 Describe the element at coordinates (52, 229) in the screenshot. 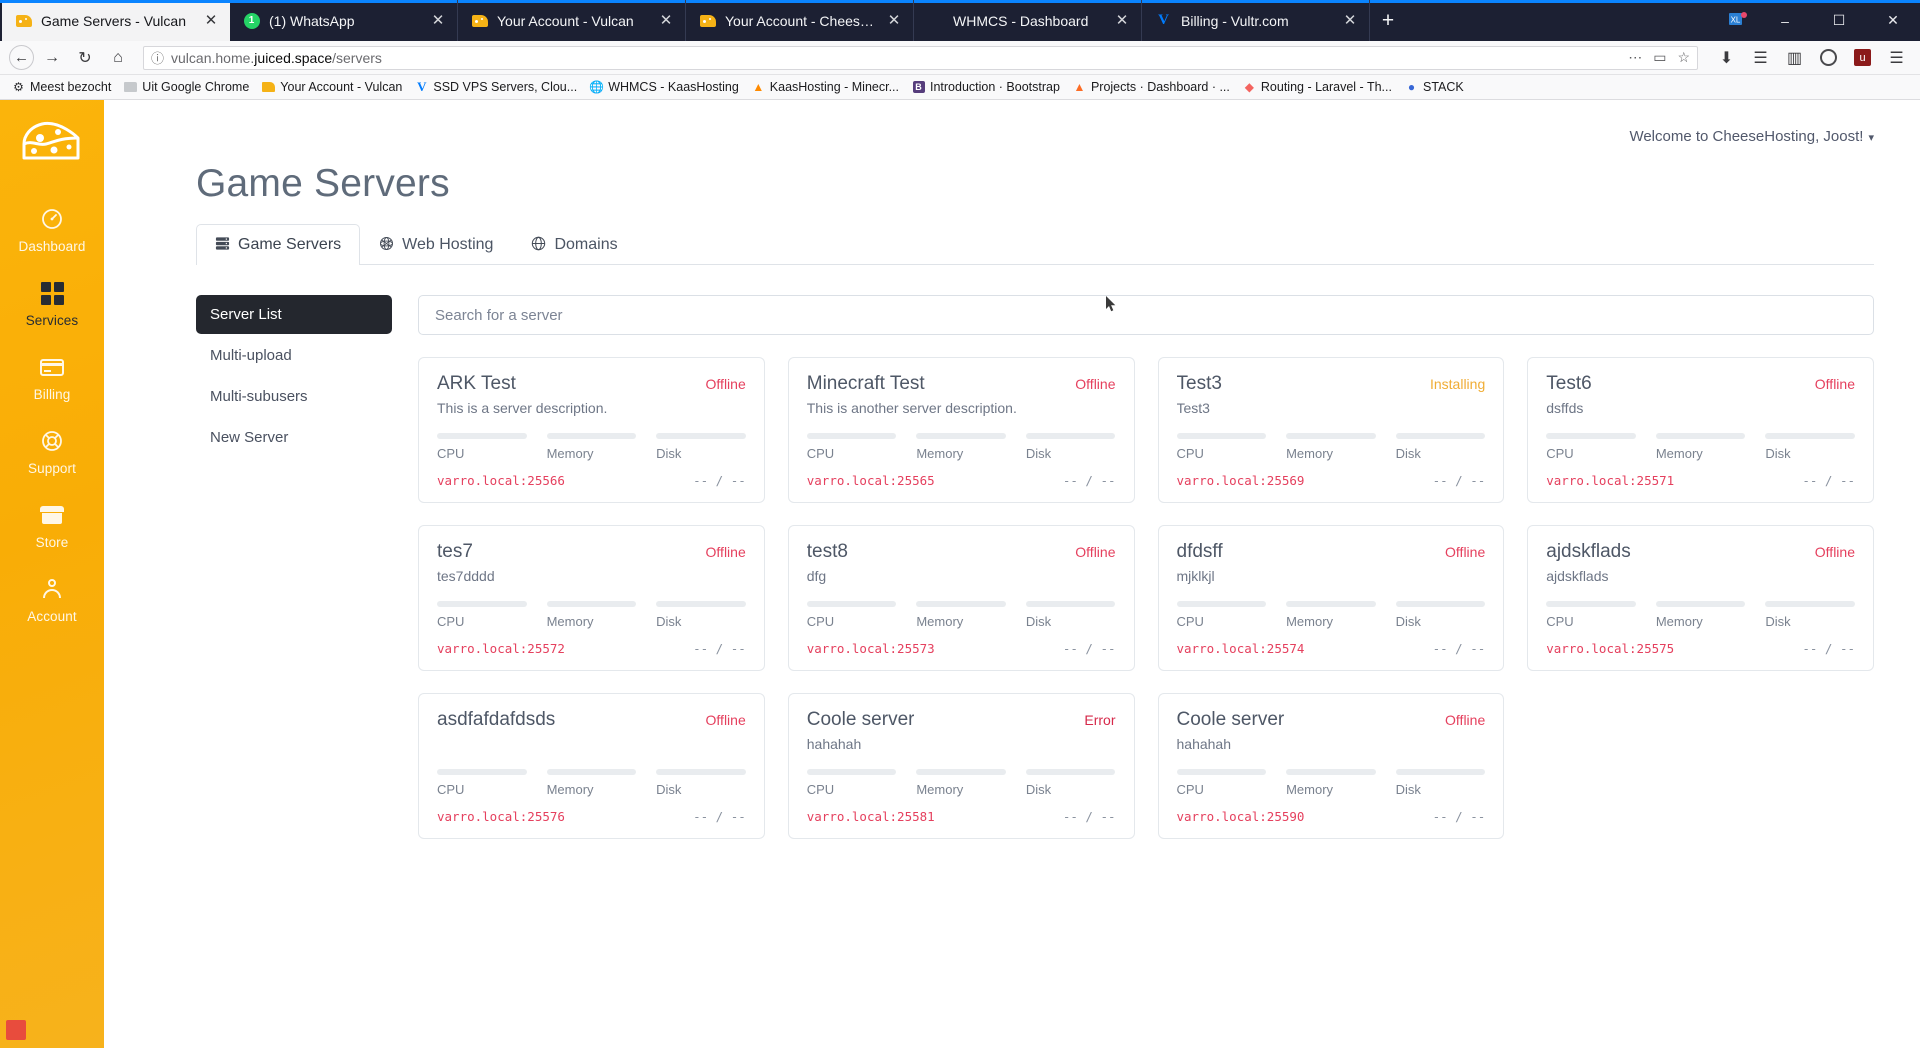

I see `sidebar-item-dashboard: Dashboard` at that location.